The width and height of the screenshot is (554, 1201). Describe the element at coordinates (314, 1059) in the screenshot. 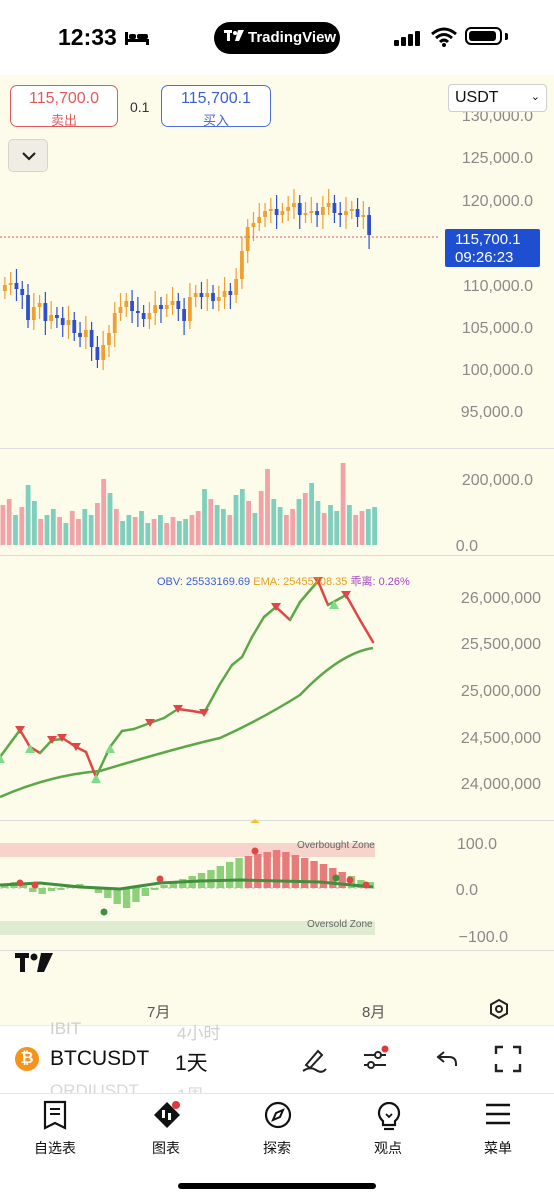

I see `drawing-tool-icon` at that location.